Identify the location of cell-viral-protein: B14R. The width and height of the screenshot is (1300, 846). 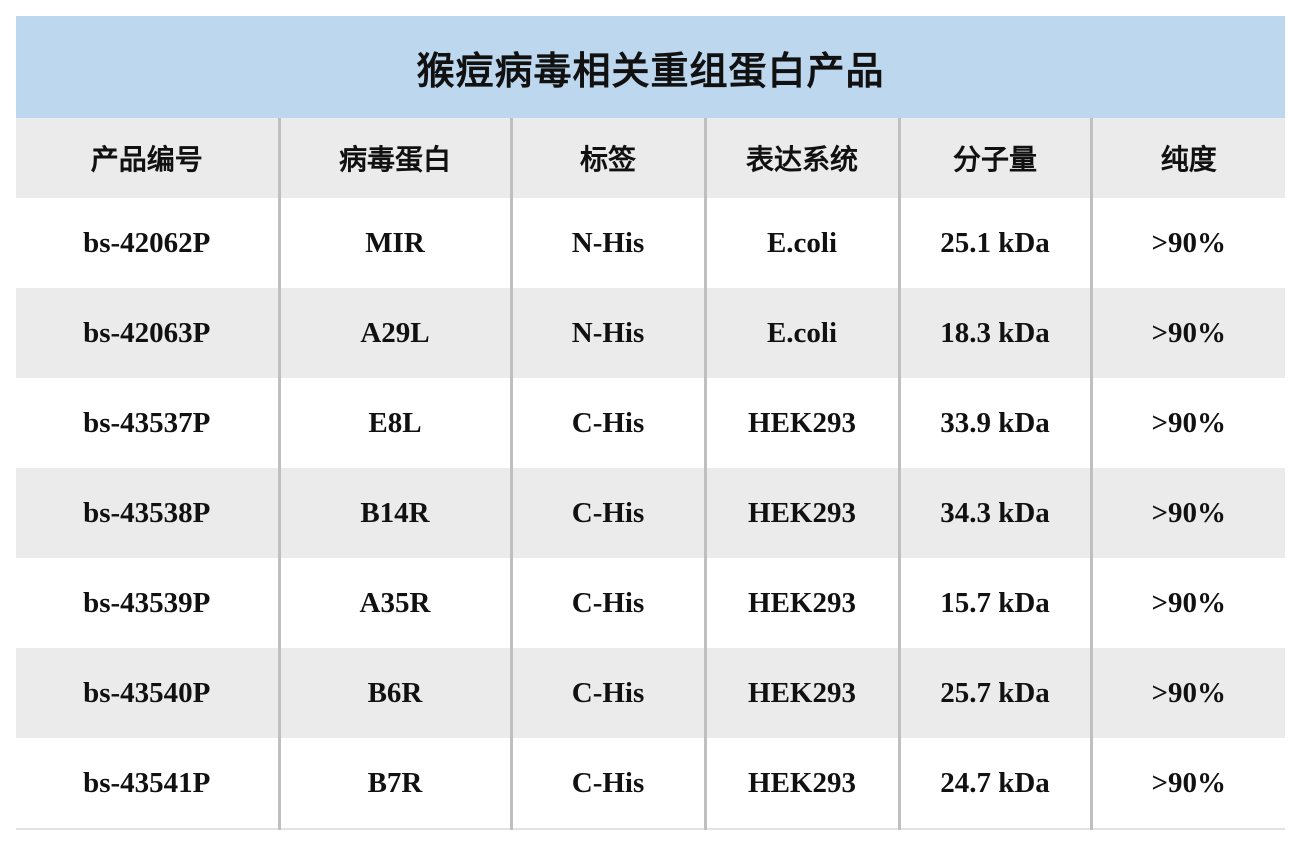
(394, 513).